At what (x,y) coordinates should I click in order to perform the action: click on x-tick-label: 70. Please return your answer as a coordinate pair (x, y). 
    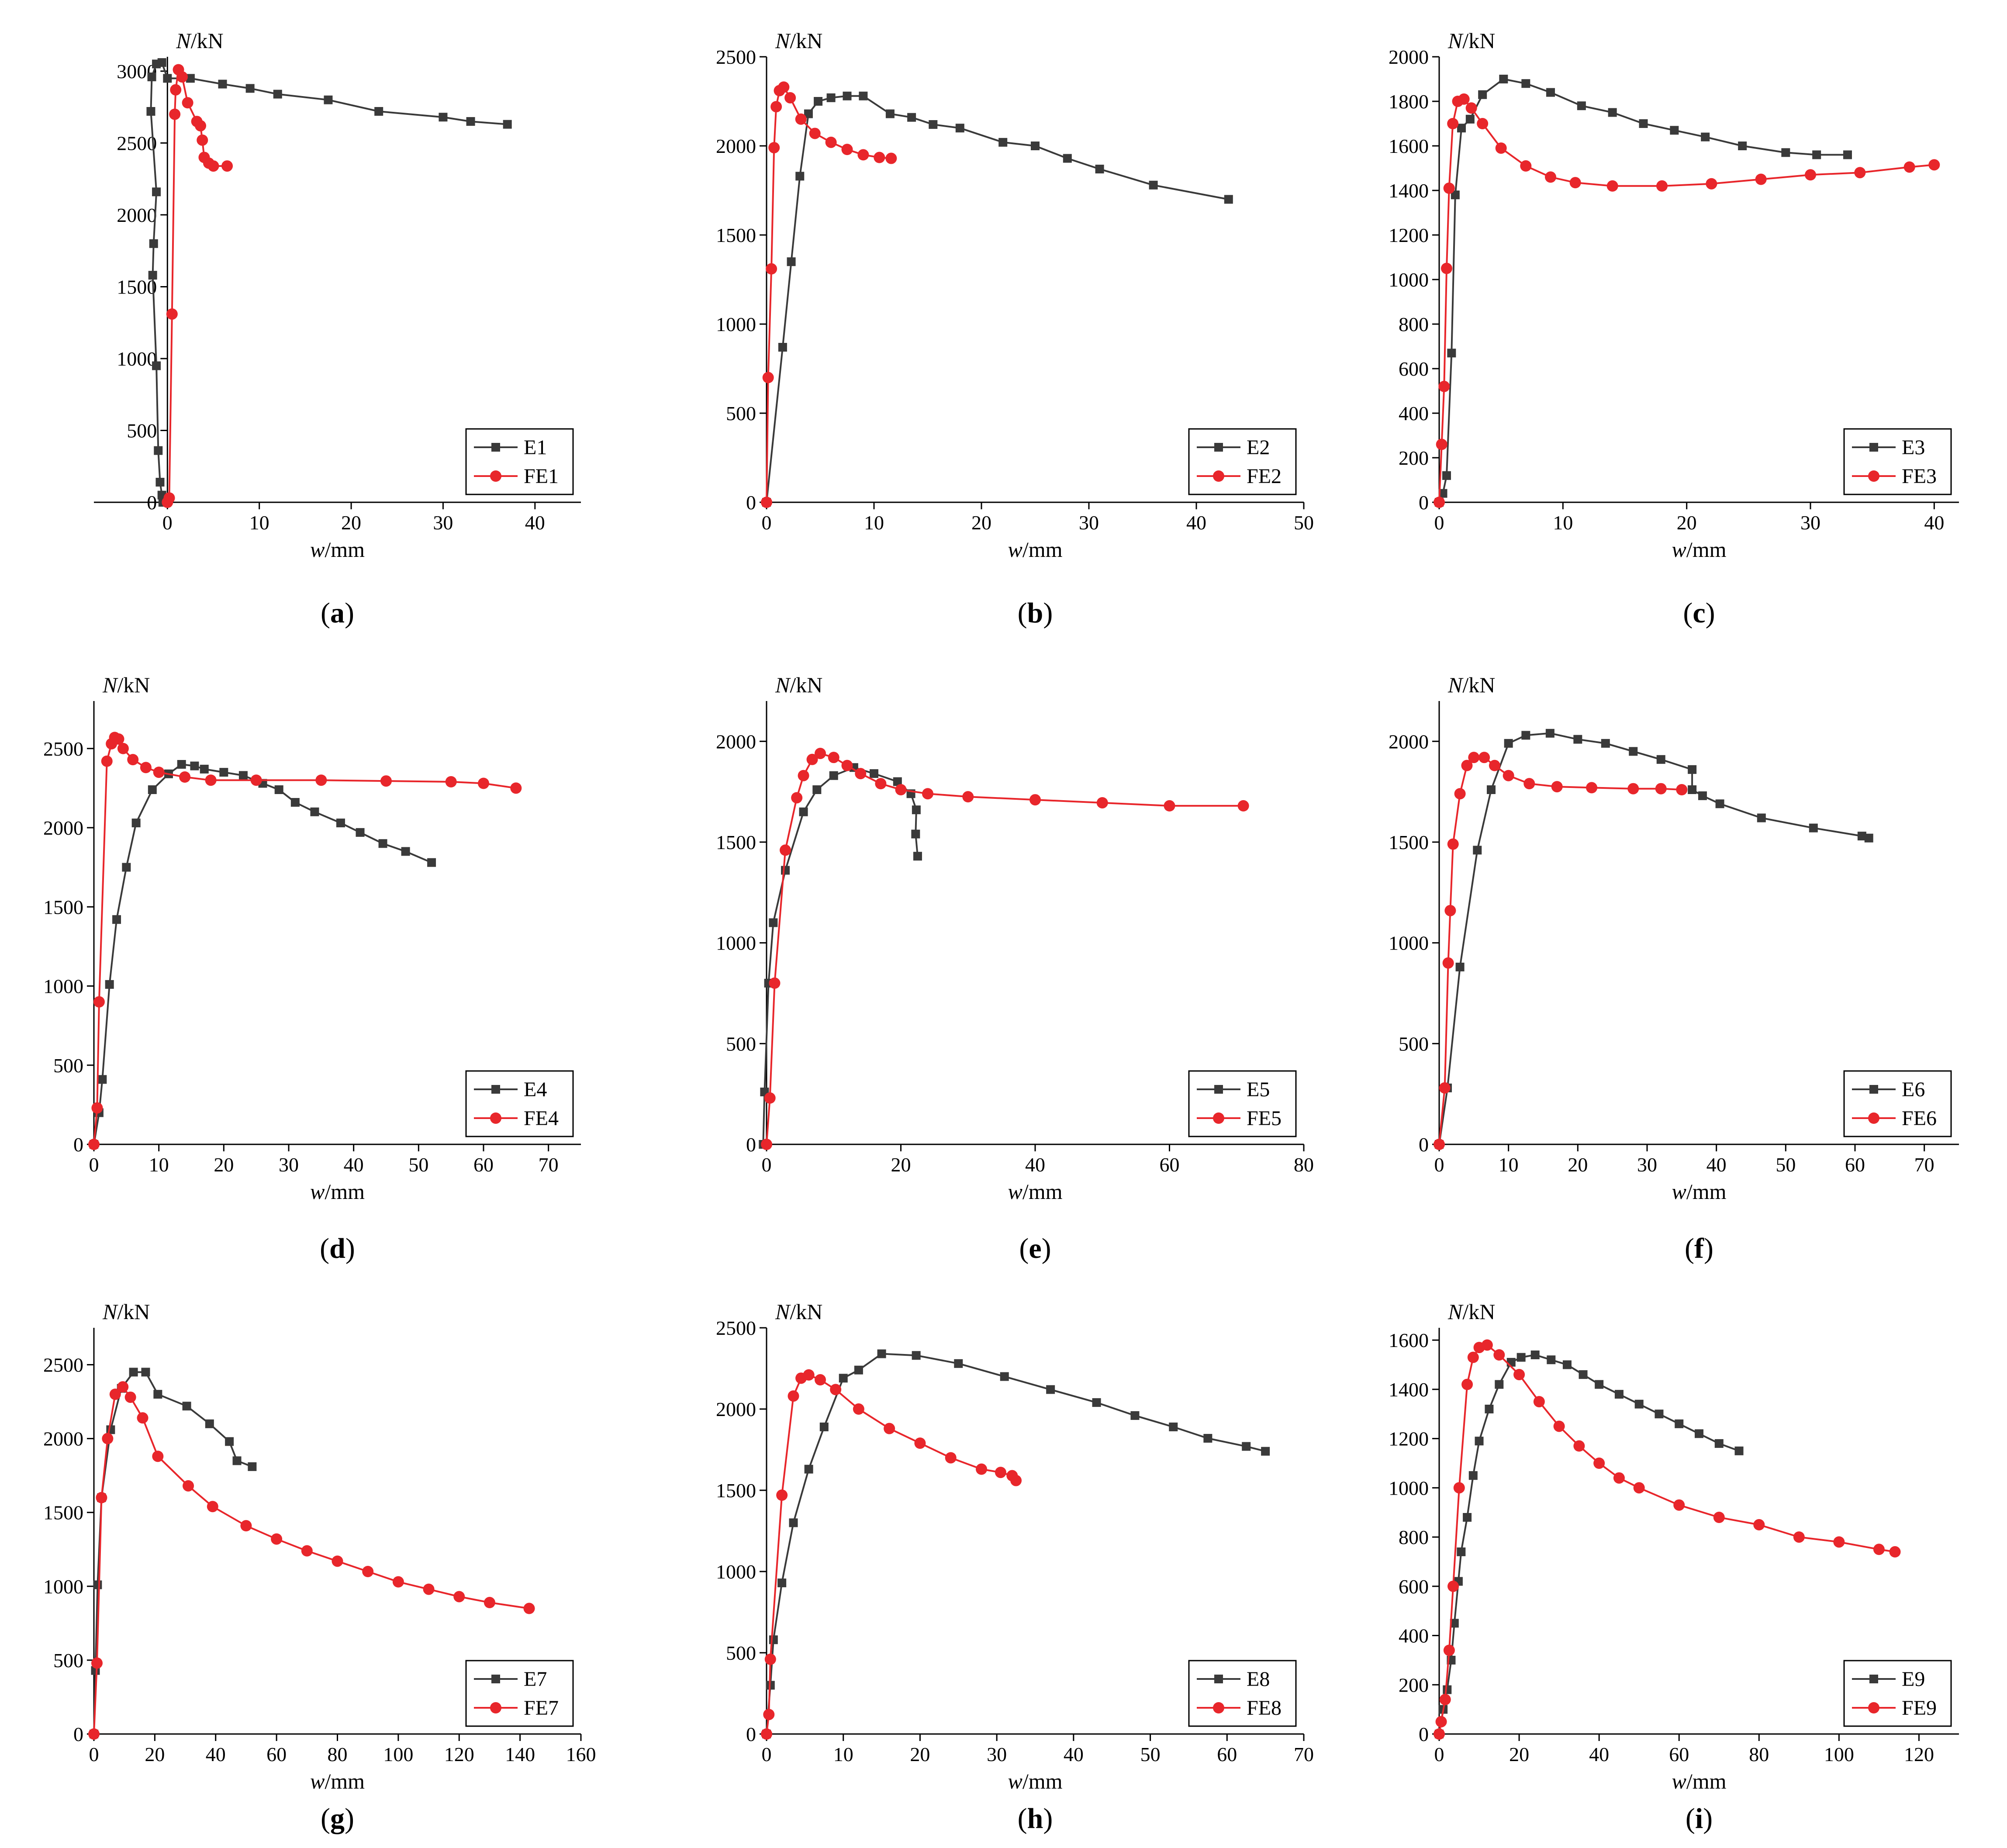
    Looking at the image, I should click on (1304, 1754).